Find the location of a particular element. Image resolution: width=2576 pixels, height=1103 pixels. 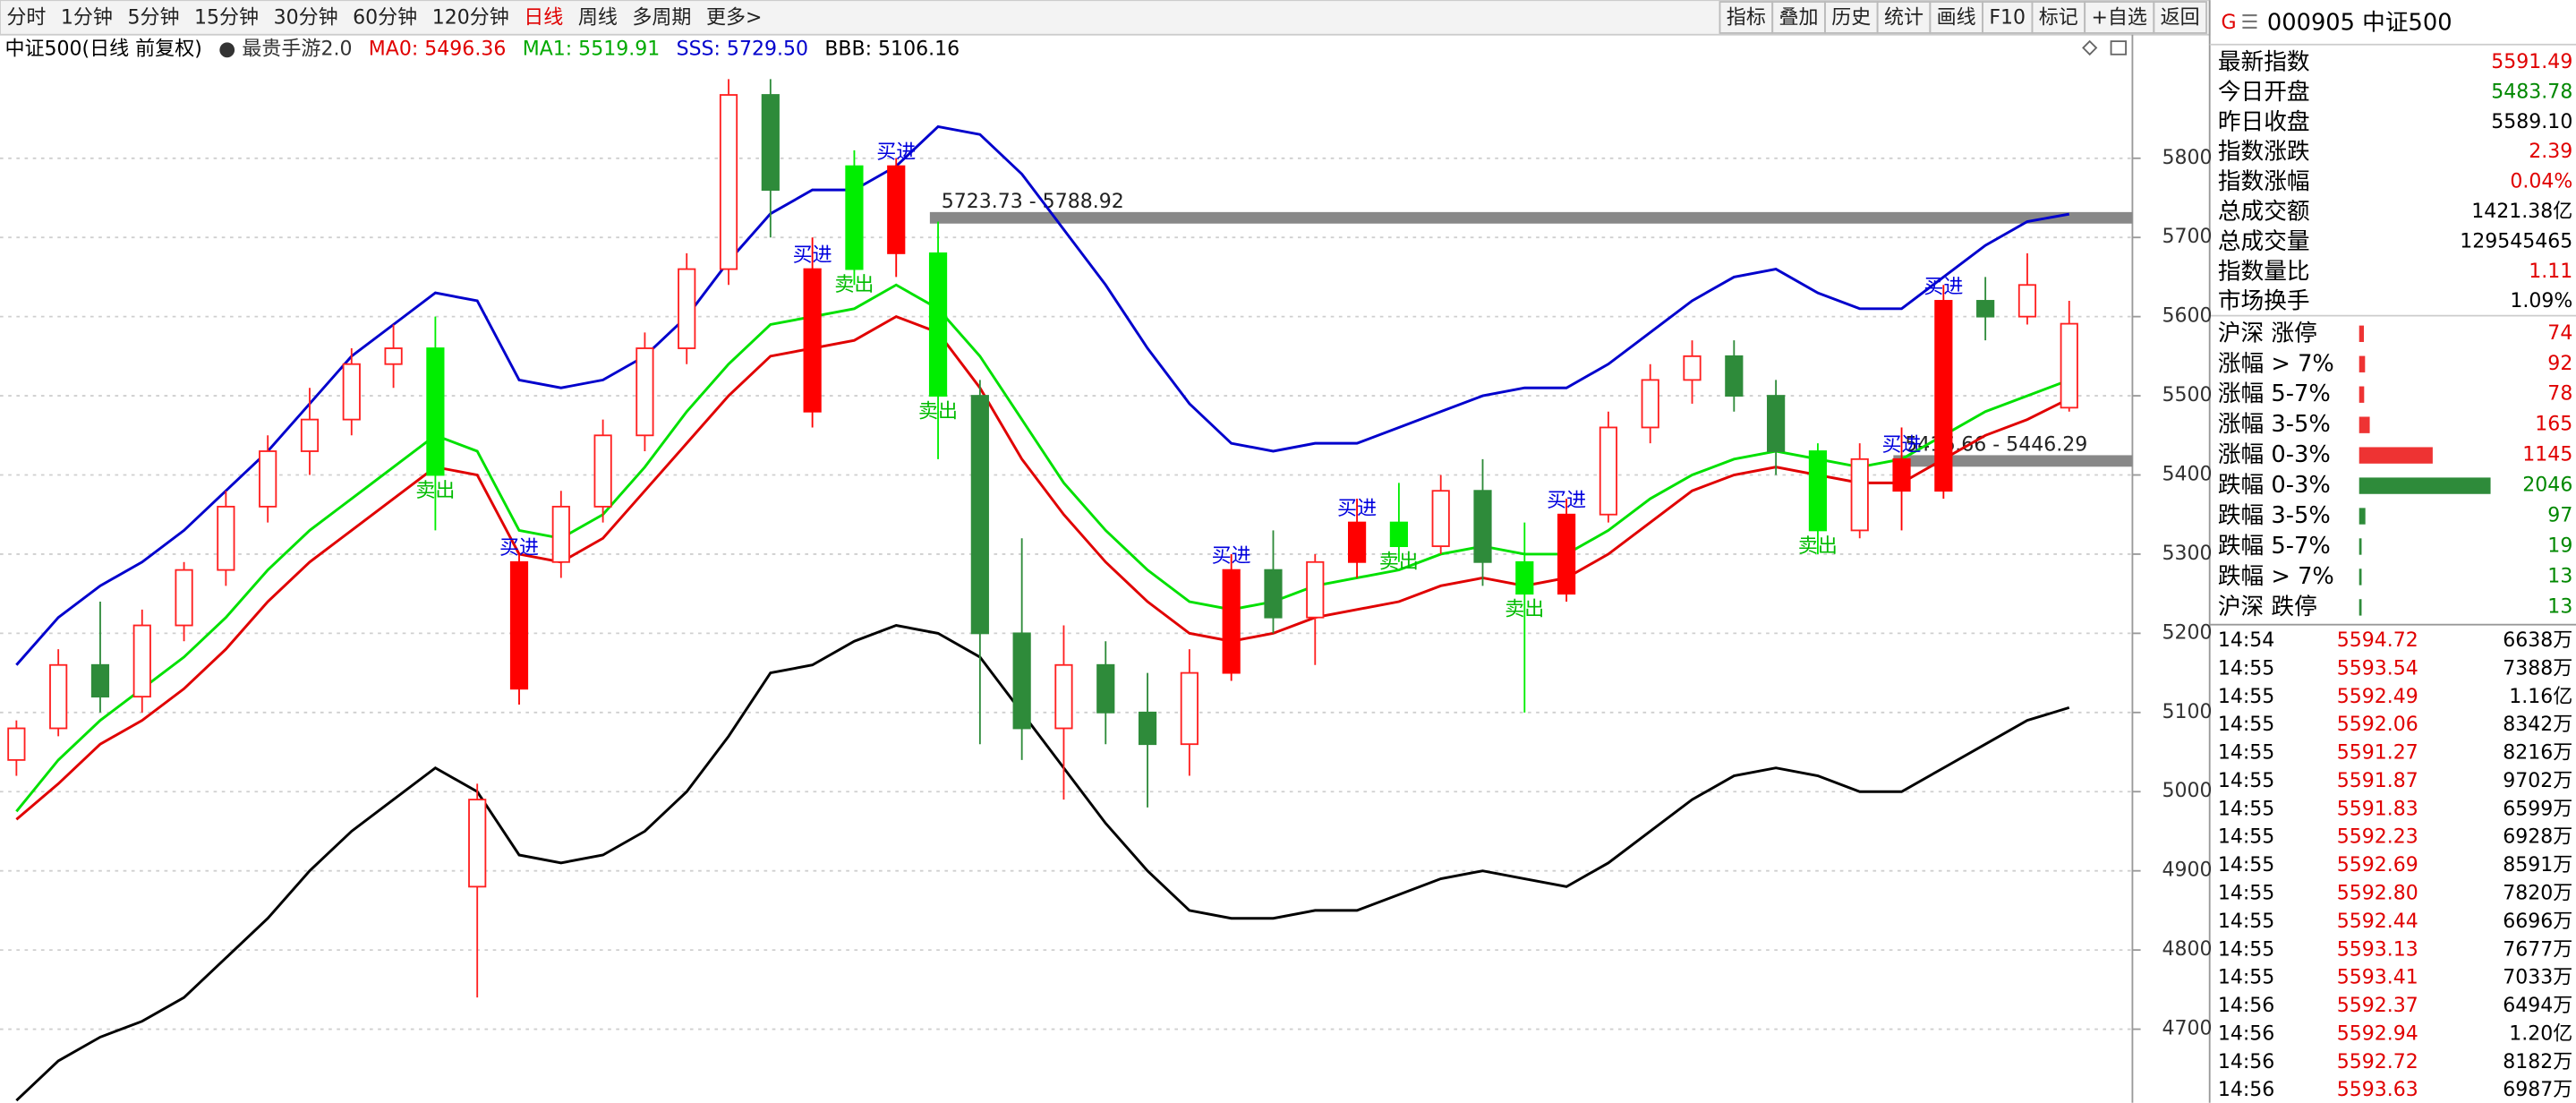

distribution-label: 涨幅 5-7% is located at coordinates (2274, 393).